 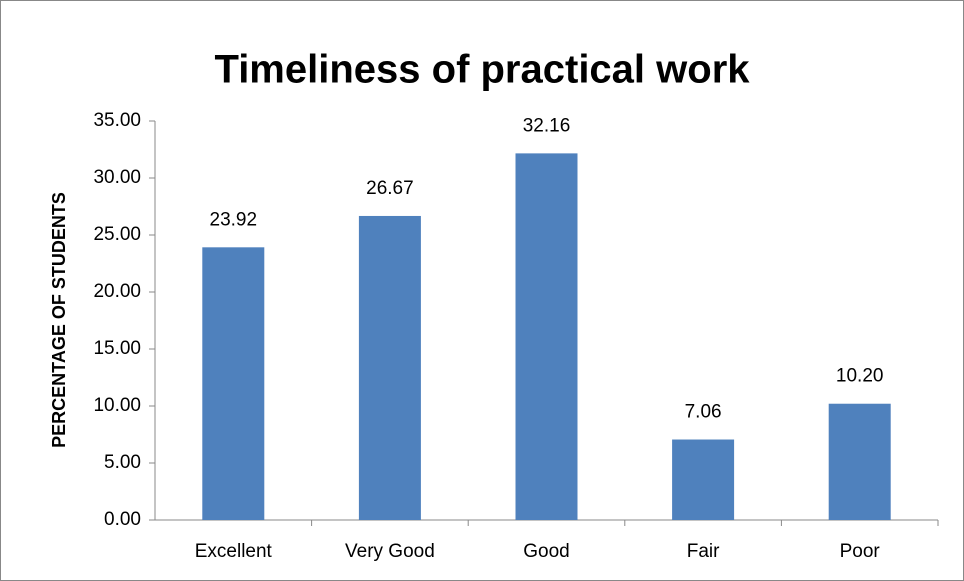 I want to click on y-tick-label: 10.00, so click(x=117, y=405).